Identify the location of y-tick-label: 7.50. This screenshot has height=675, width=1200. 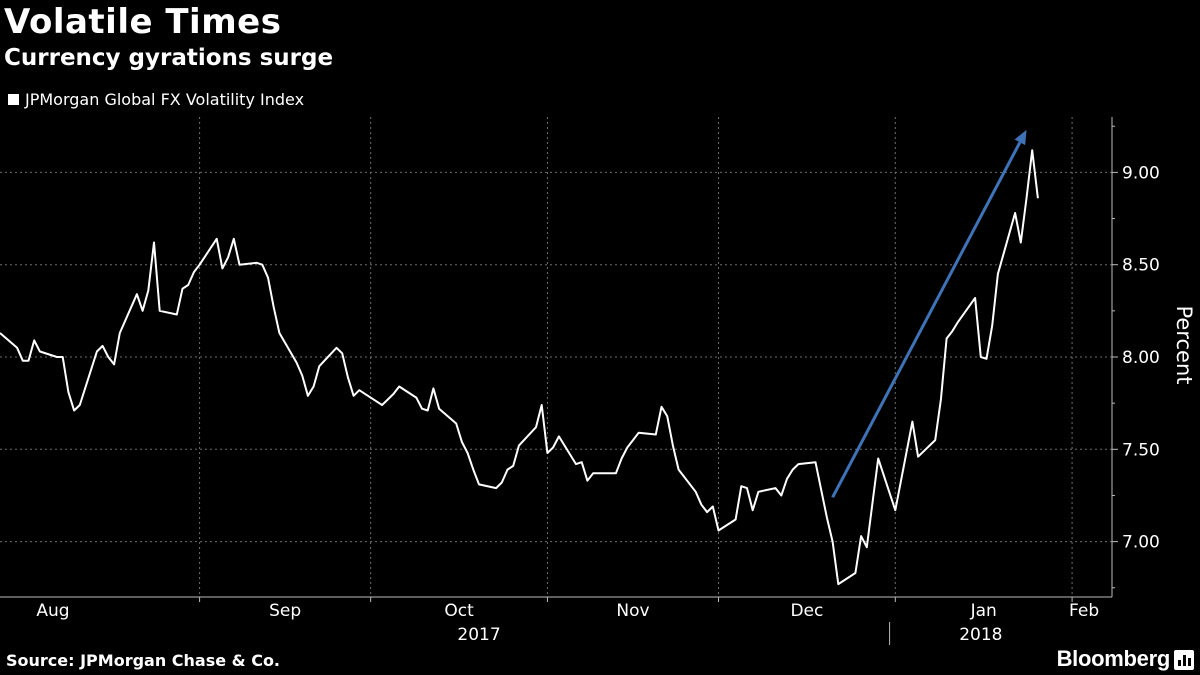
(1141, 450).